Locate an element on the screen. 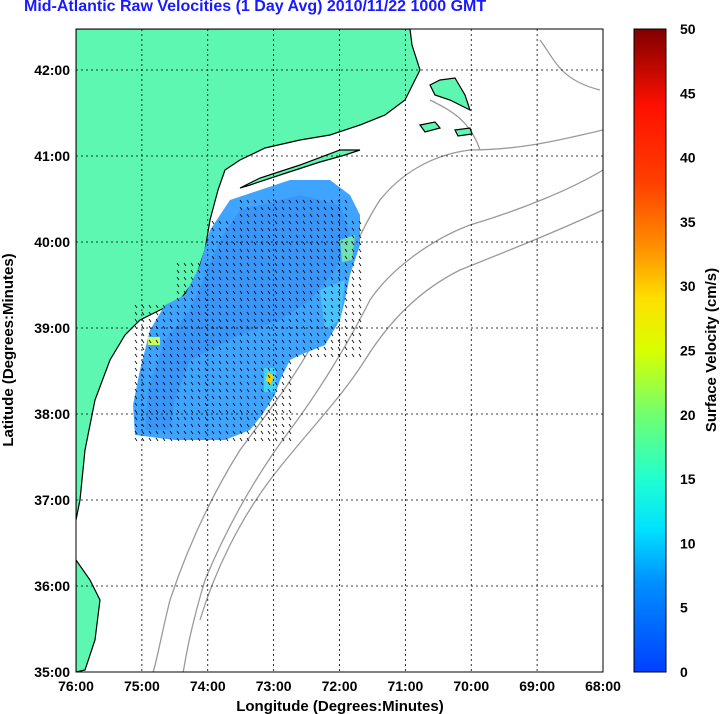  y-tick-label: 42:00 is located at coordinates (52, 70).